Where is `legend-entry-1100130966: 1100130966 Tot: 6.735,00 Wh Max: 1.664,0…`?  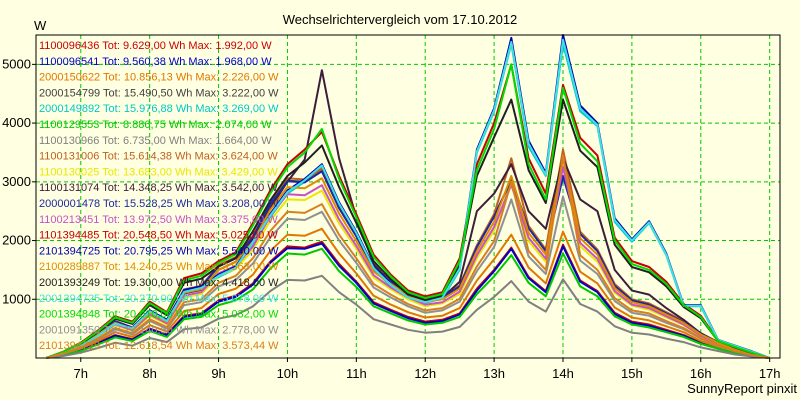
legend-entry-1100130966: 1100130966 Tot: 6.735,00 Wh Max: 1.664,0… is located at coordinates (155, 141).